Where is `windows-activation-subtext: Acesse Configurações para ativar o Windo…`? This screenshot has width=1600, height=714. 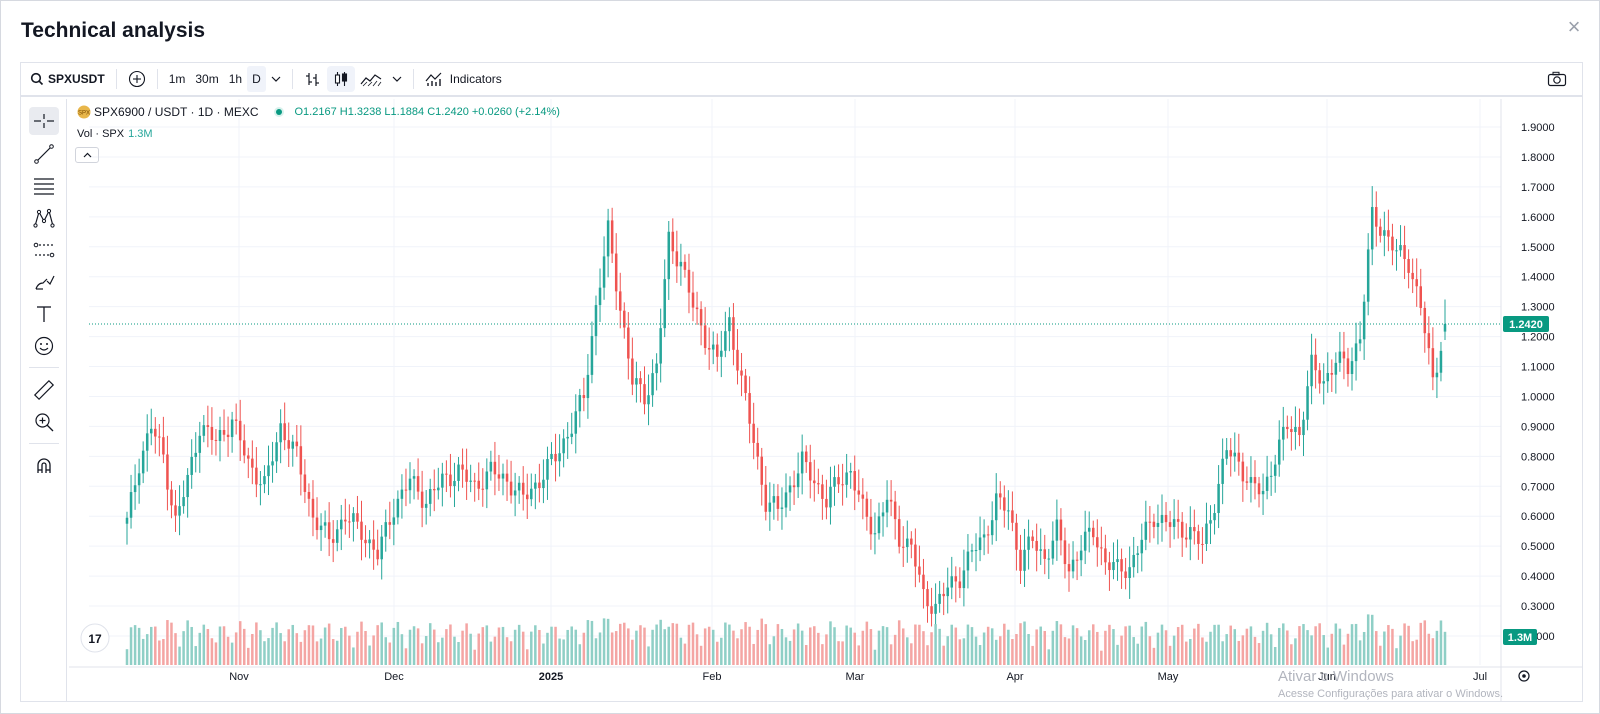 windows-activation-subtext: Acesse Configurações para ativar o Windo… is located at coordinates (1390, 694).